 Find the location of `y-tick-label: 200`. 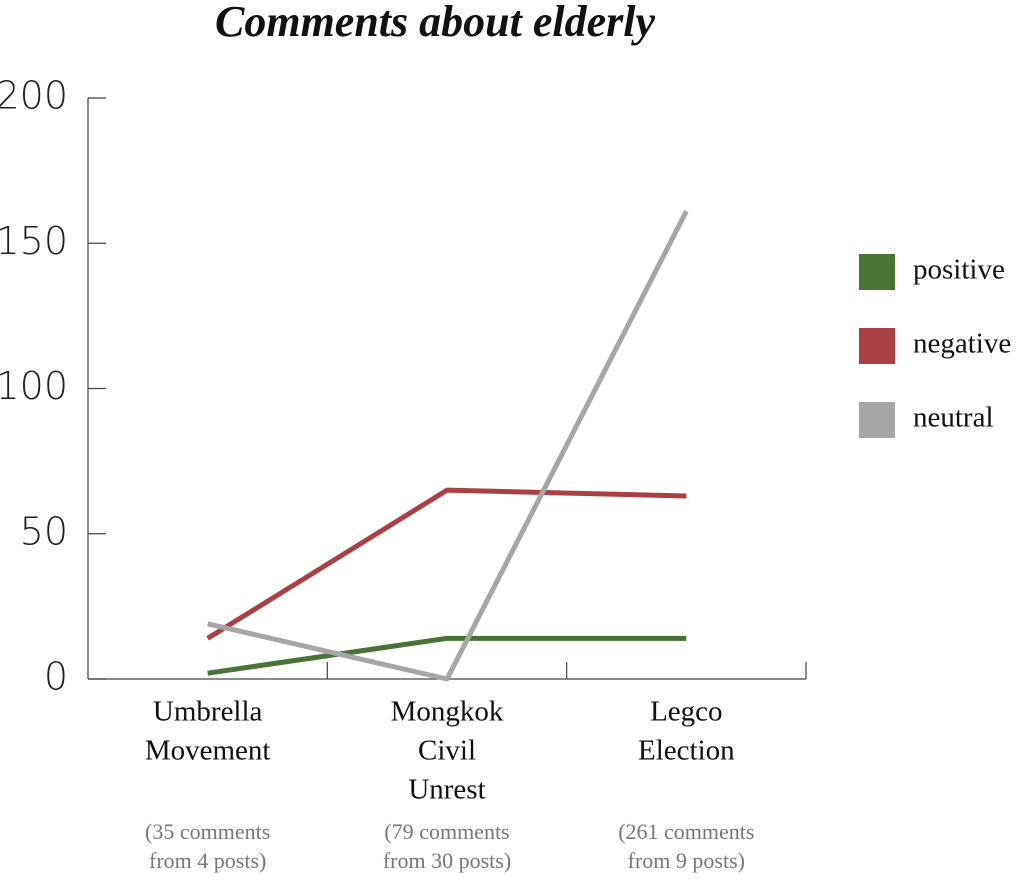

y-tick-label: 200 is located at coordinates (34, 96).